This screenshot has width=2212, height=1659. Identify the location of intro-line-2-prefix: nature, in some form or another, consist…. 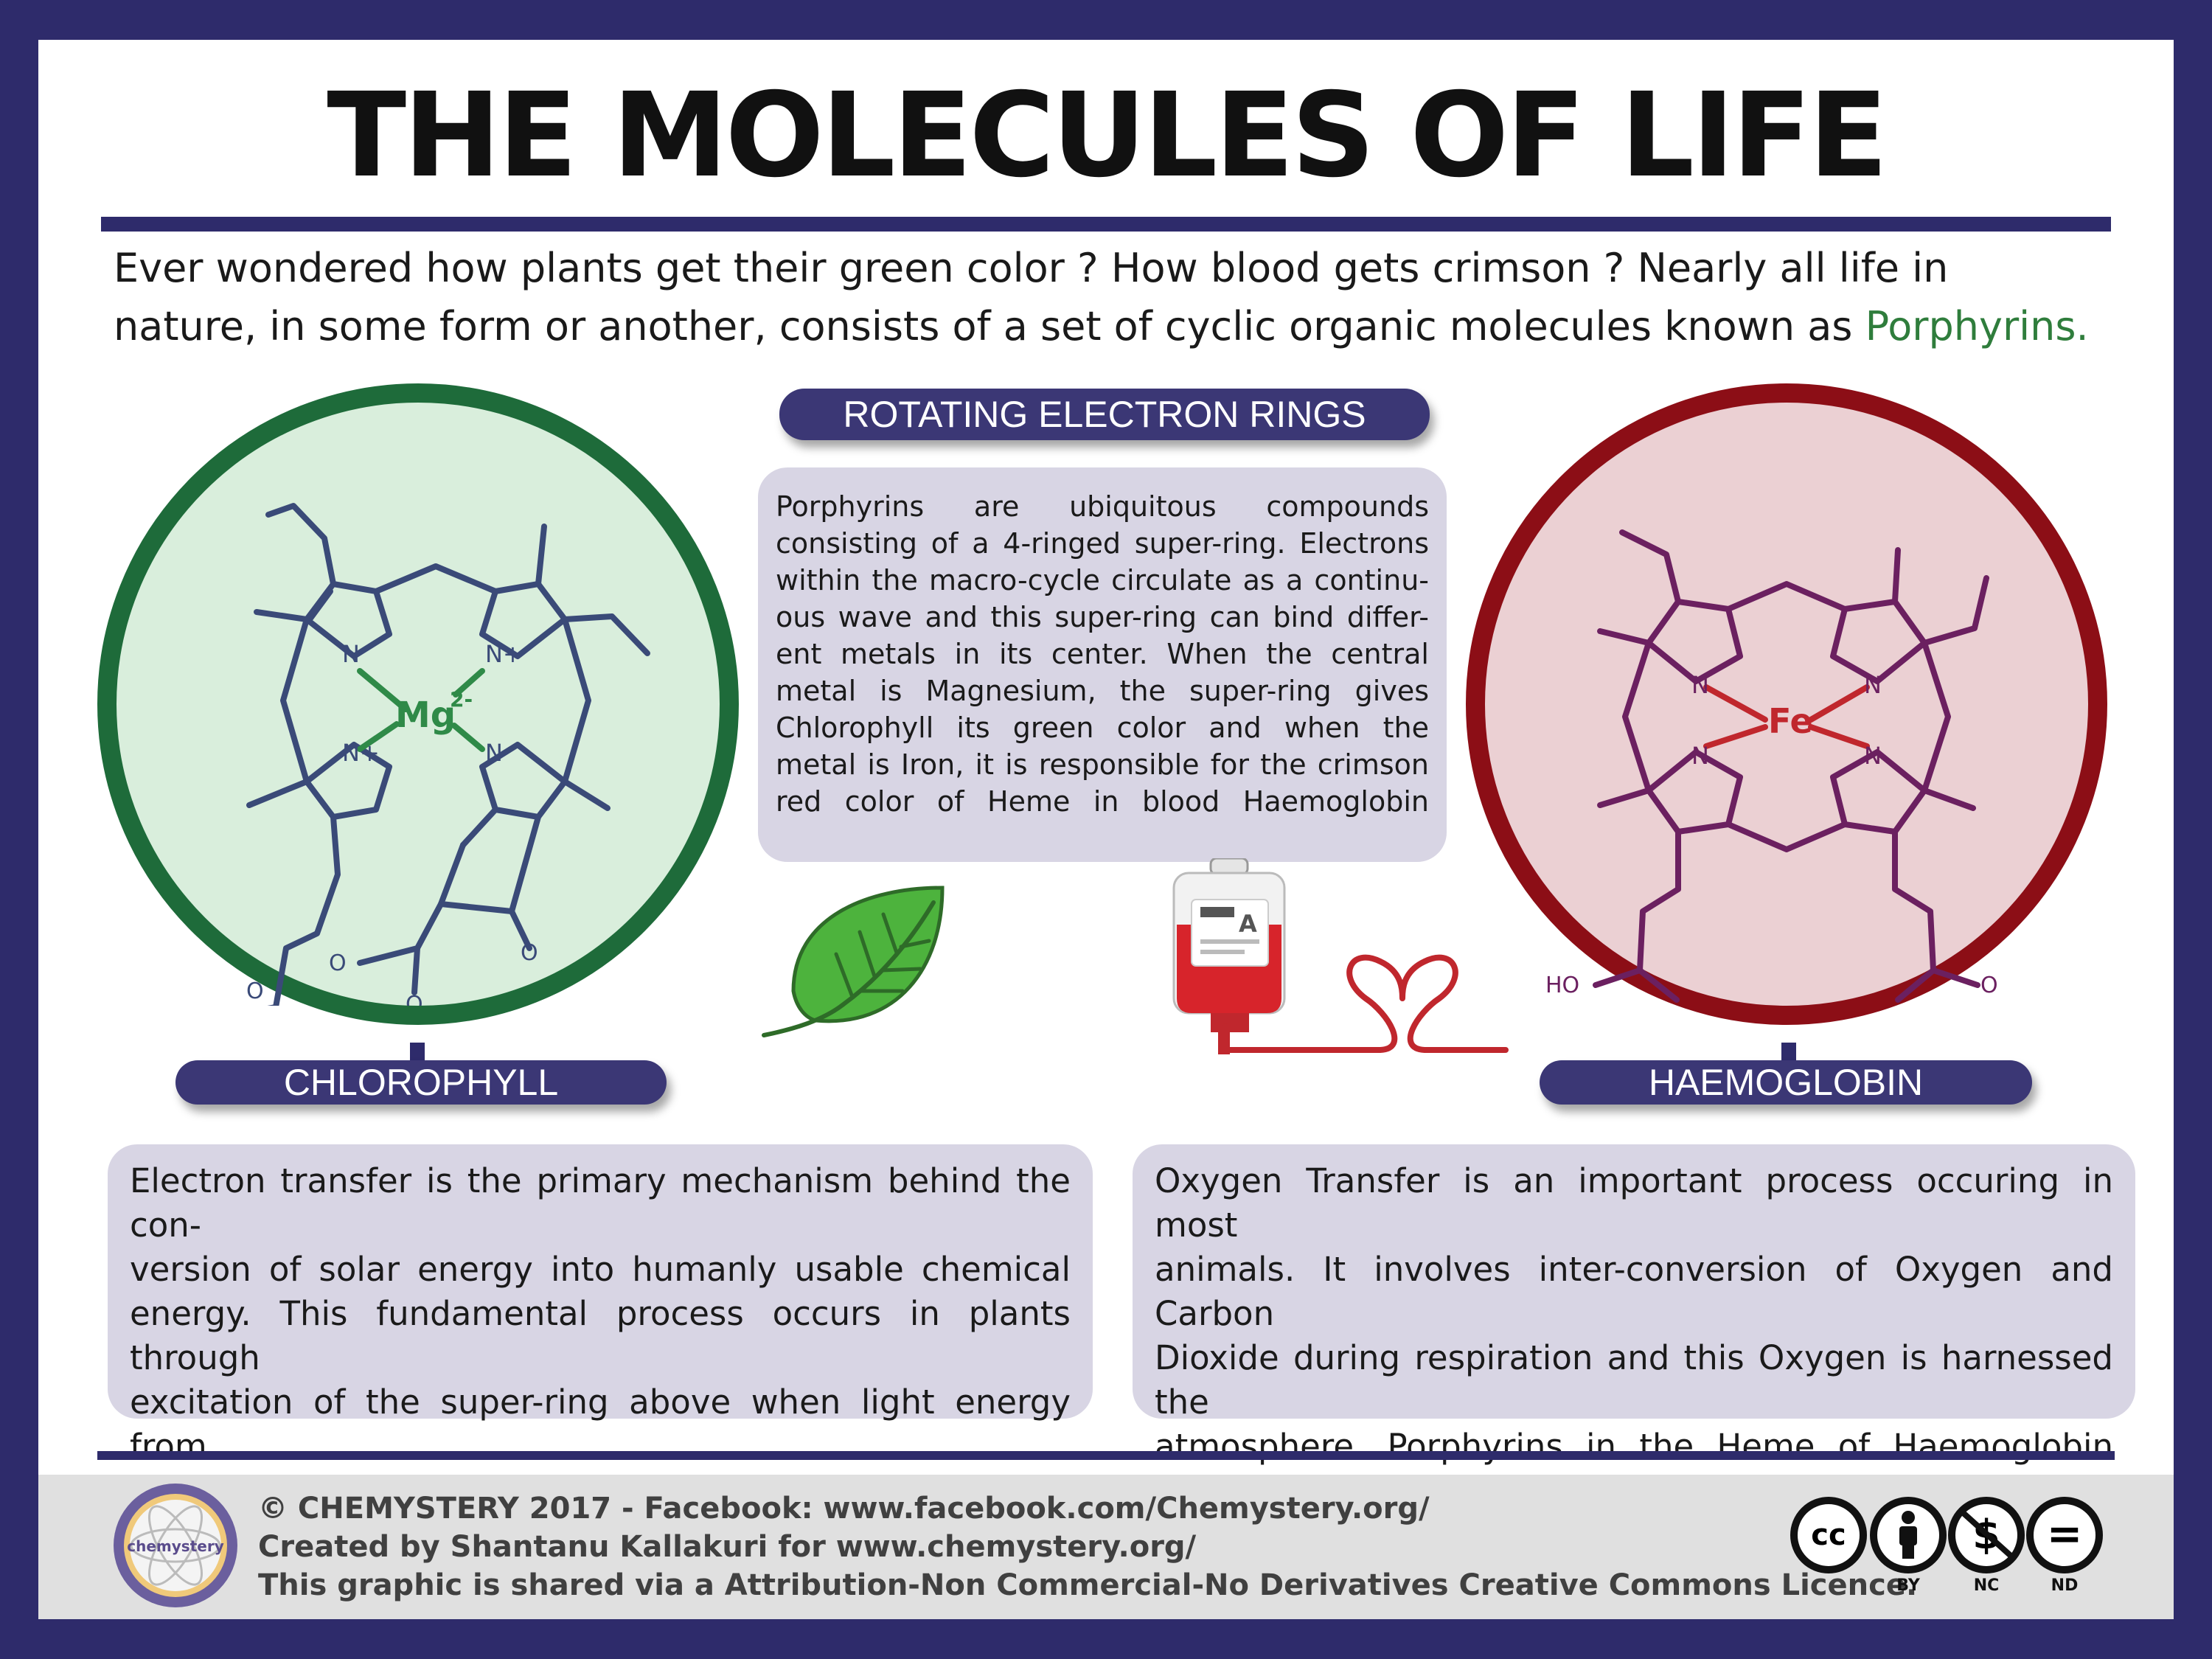
(989, 326).